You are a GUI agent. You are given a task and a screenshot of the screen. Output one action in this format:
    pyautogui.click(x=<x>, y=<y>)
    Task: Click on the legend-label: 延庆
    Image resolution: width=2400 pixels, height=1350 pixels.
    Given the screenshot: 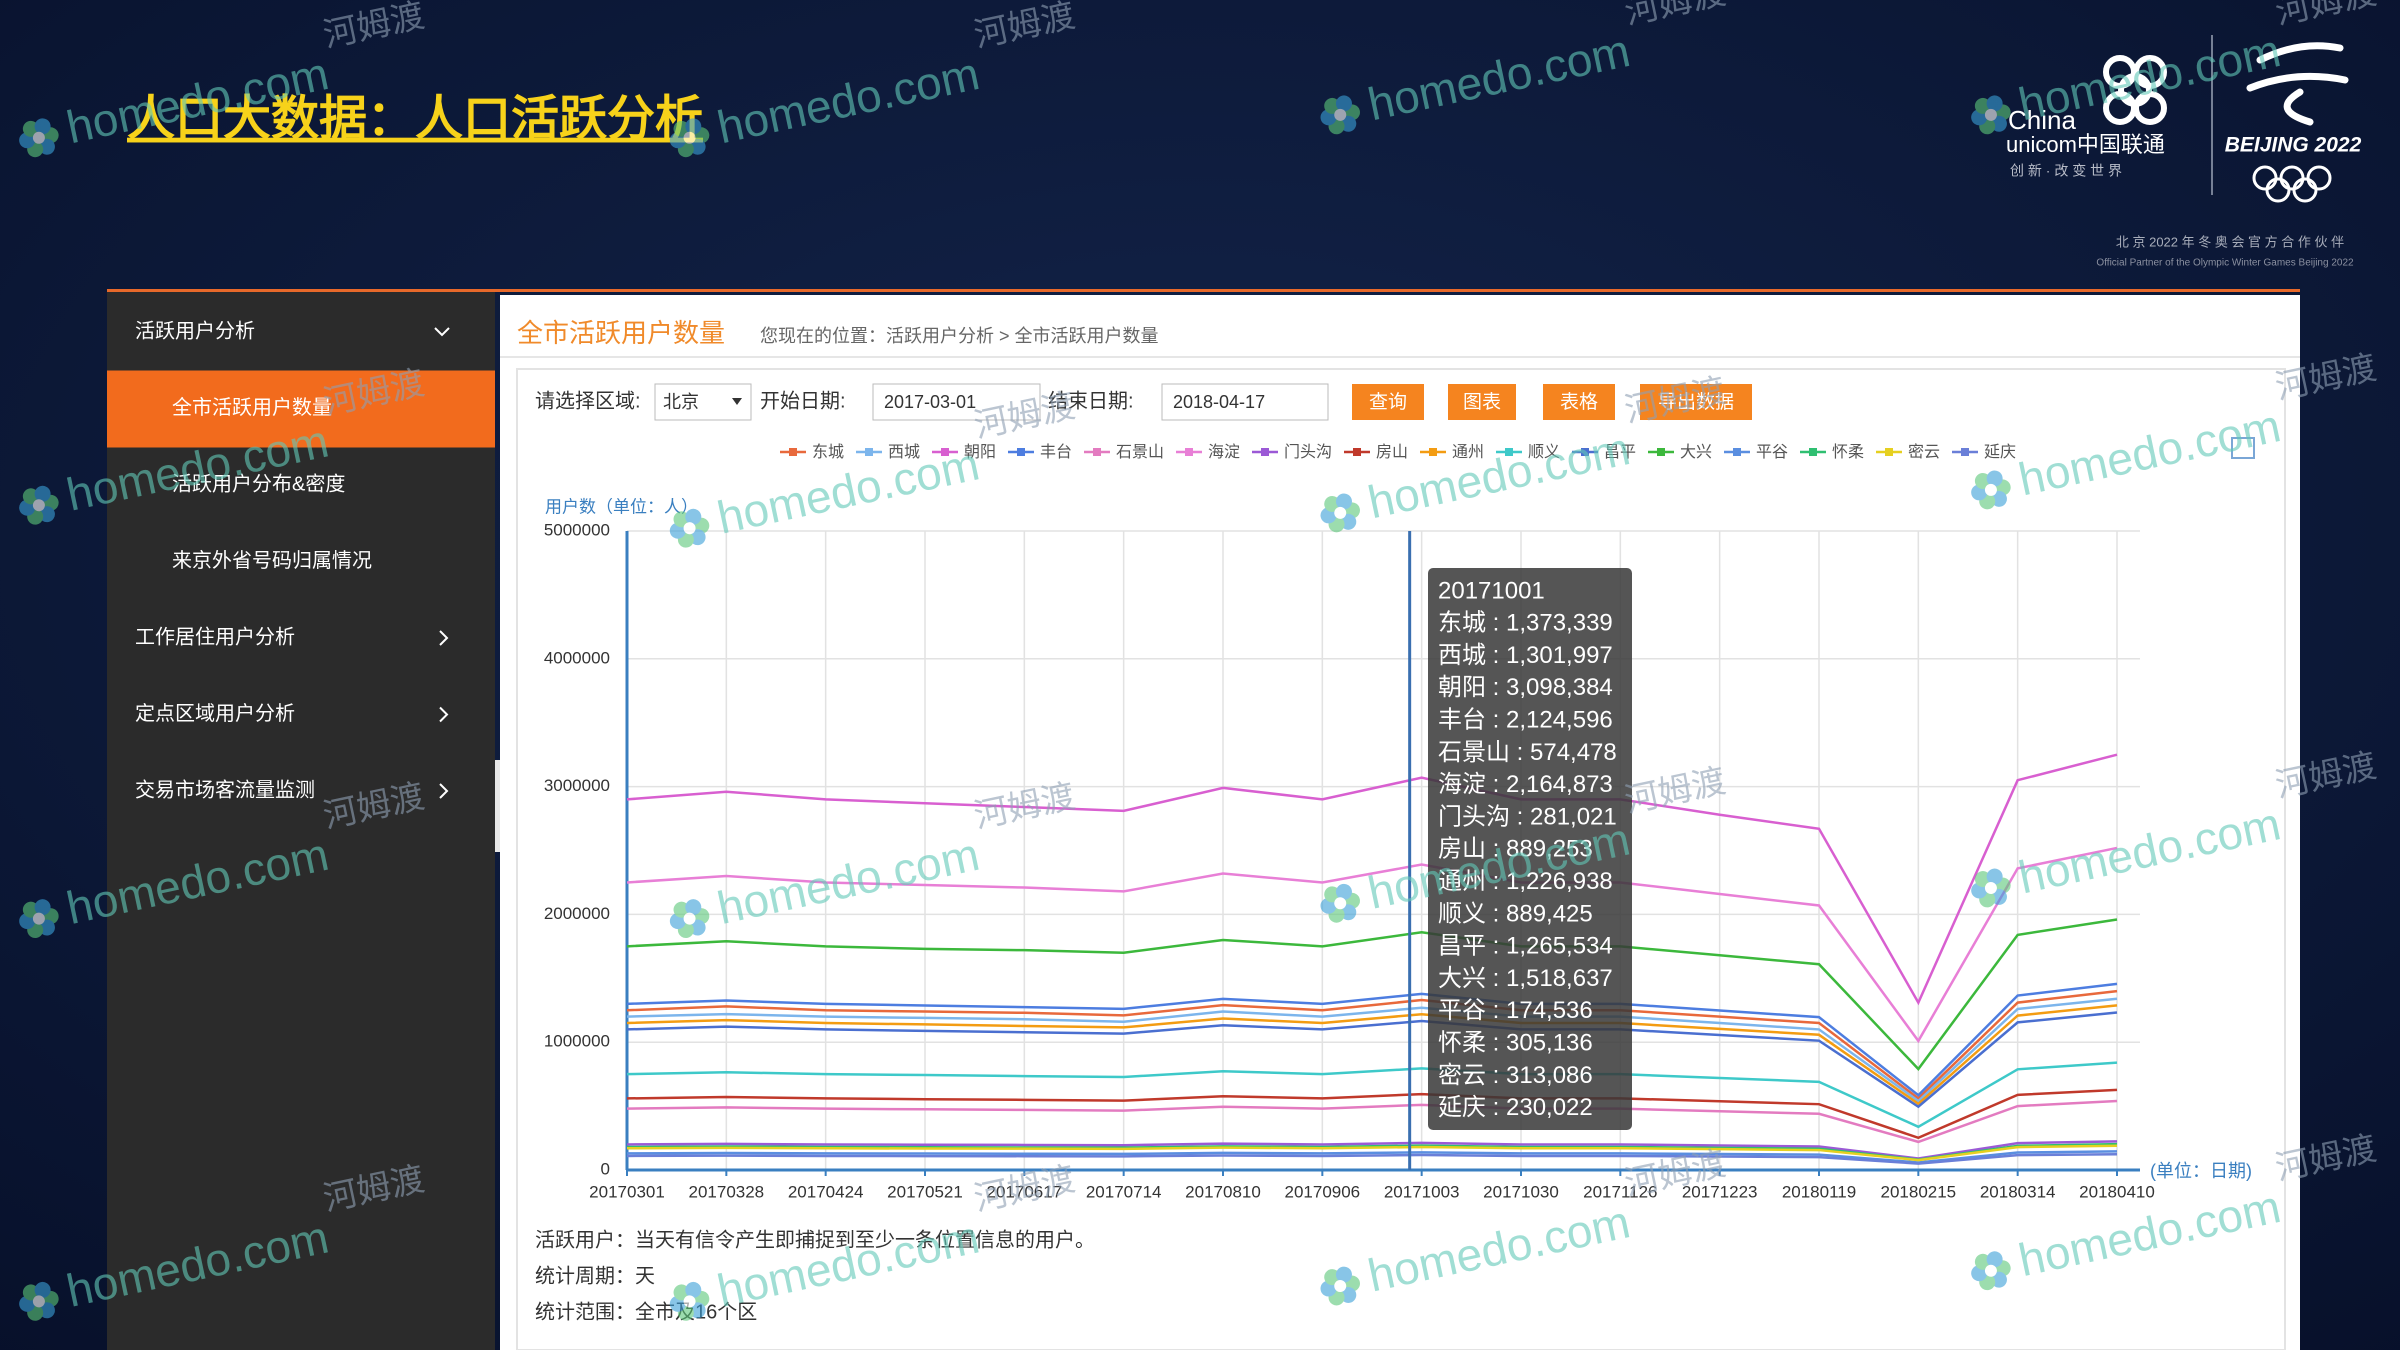 What is the action you would take?
    pyautogui.click(x=2000, y=452)
    